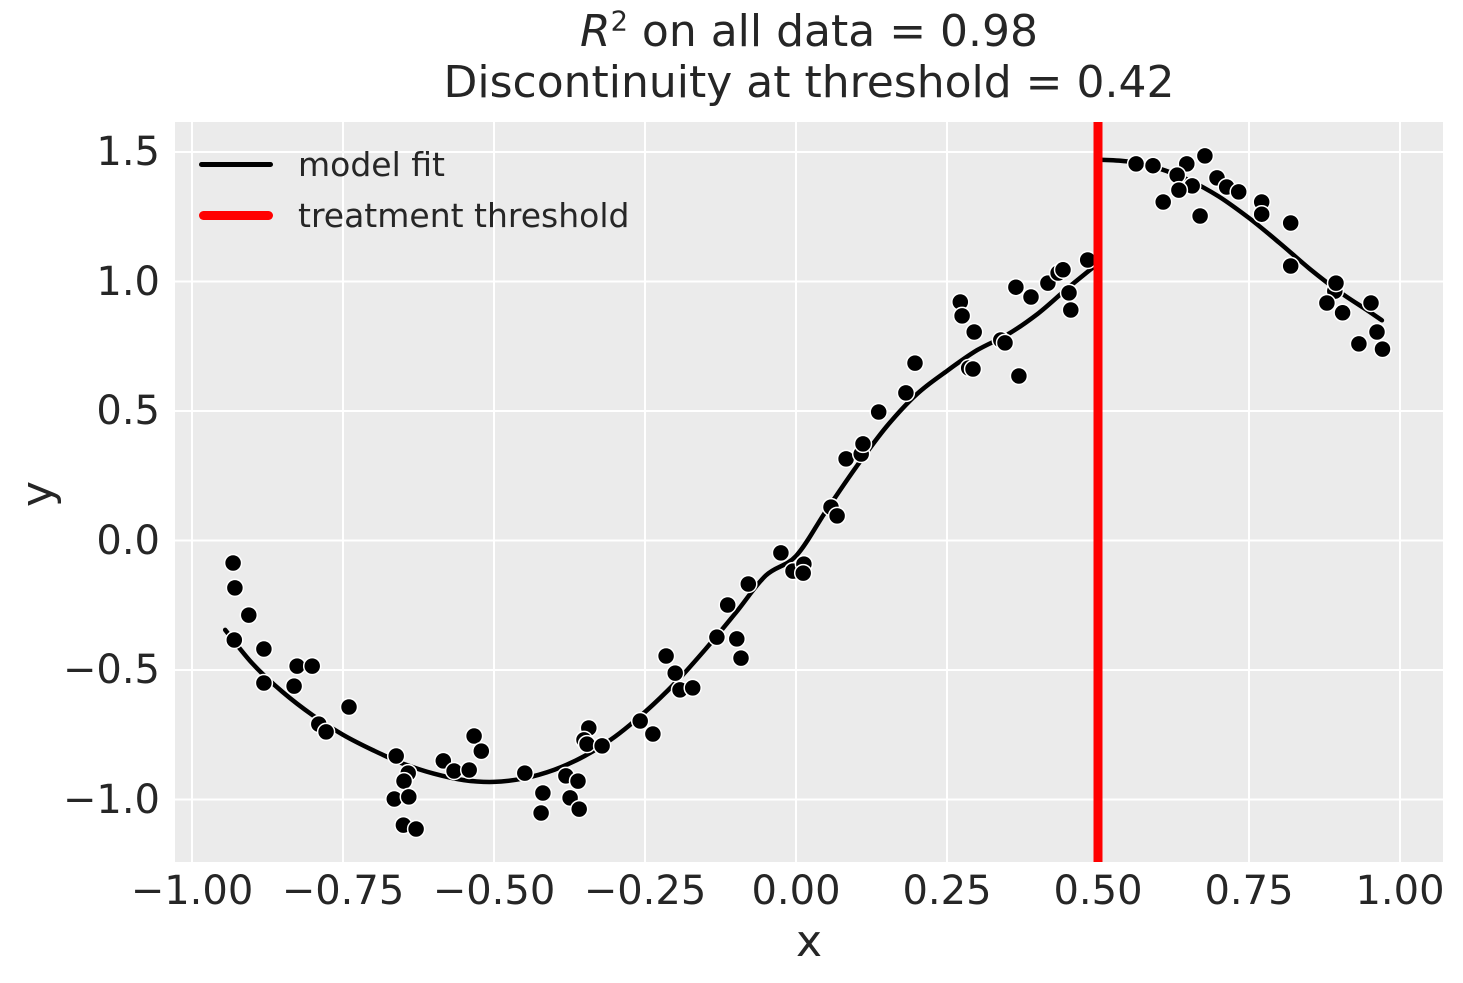 The image size is (1463, 983). What do you see at coordinates (343, 891) in the screenshot?
I see `x-tick-label: −0.75` at bounding box center [343, 891].